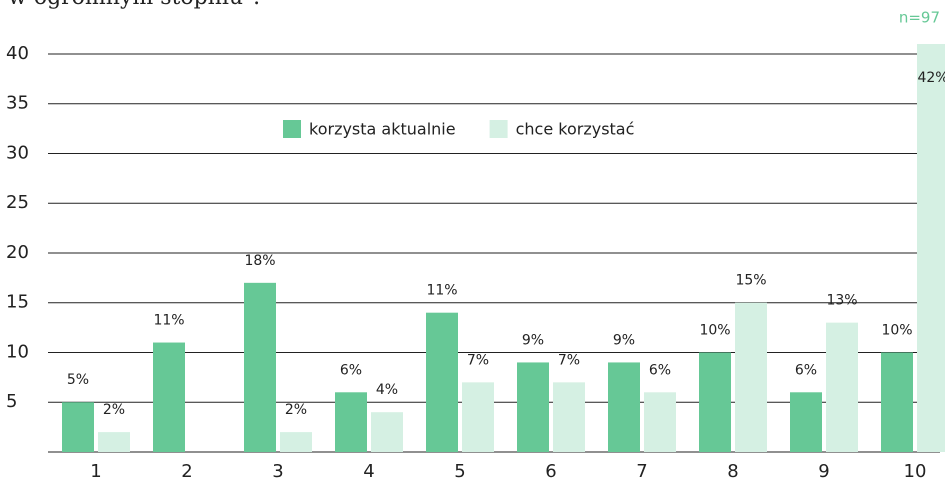  Describe the element at coordinates (17, 252) in the screenshot. I see `y-tick-label: 20` at that location.